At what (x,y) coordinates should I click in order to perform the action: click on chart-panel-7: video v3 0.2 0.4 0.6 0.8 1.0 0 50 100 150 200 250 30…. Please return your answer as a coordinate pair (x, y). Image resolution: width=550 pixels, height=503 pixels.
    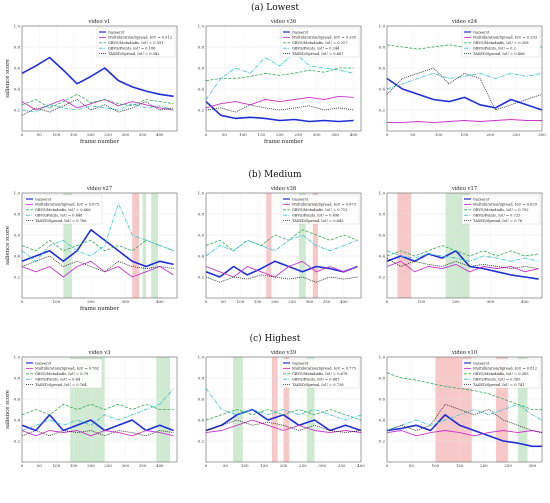
    Looking at the image, I should click on (91, 409).